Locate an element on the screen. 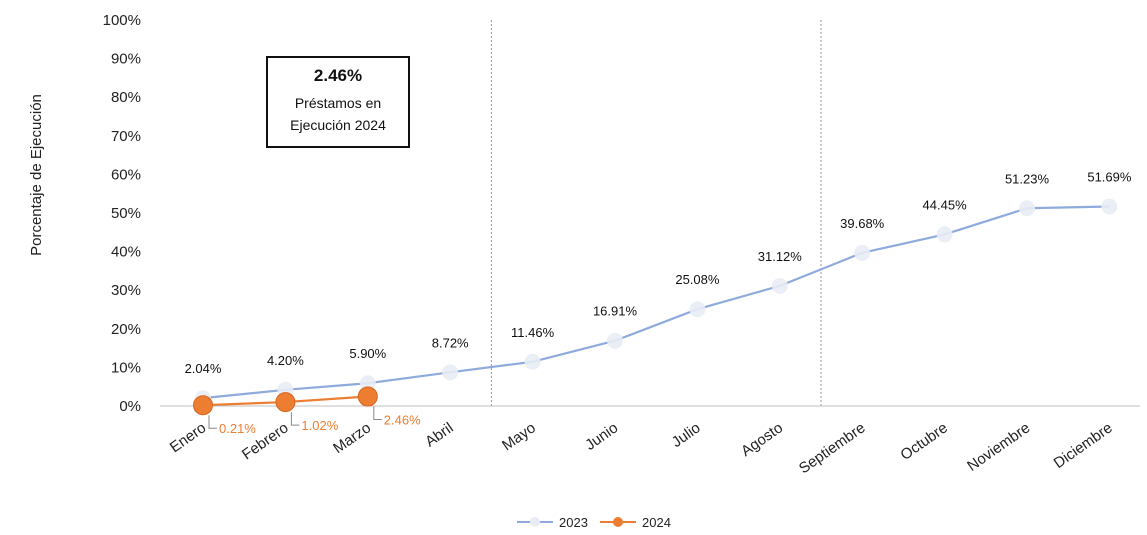 This screenshot has height=535, width=1147. y-tick-label: 0% is located at coordinates (130, 406).